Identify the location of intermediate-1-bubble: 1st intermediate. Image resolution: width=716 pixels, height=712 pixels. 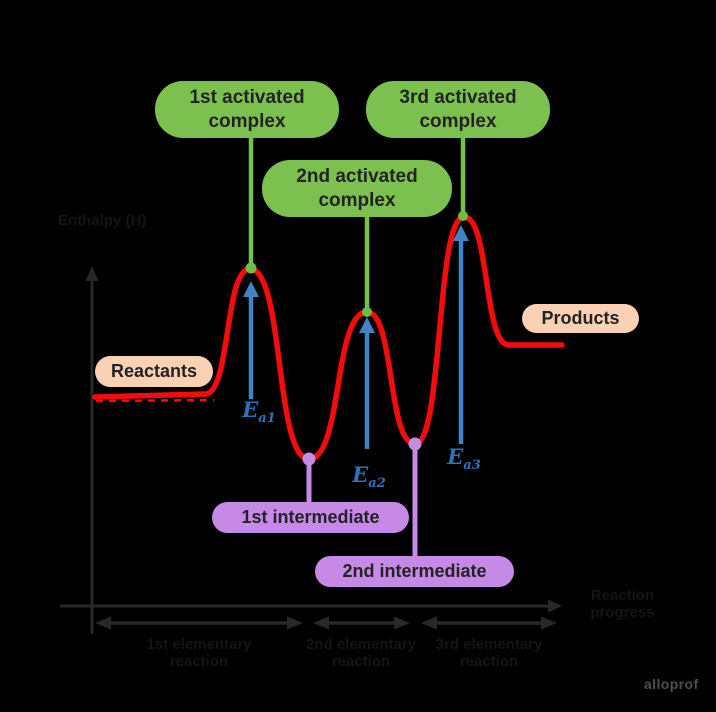
(310, 517).